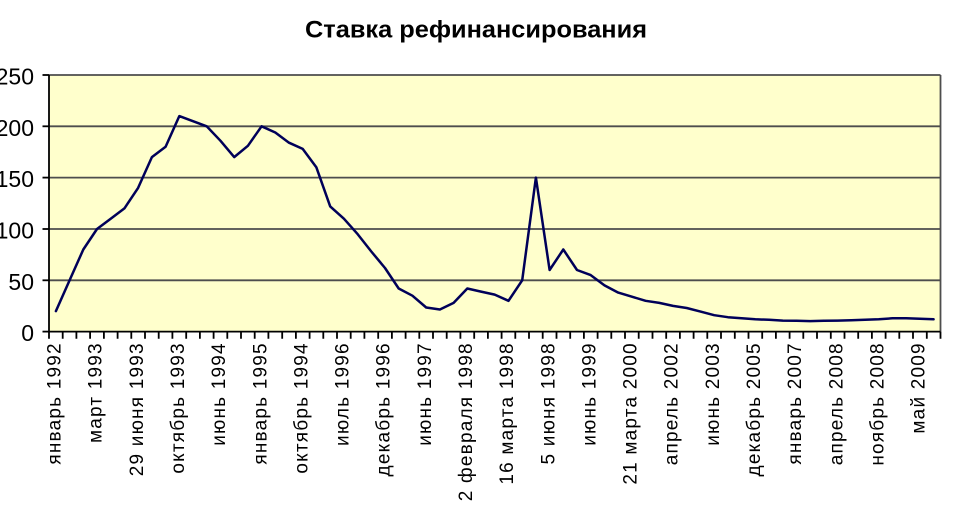  Describe the element at coordinates (343, 394) in the screenshot. I see `svg-text: июль 1996` at that location.